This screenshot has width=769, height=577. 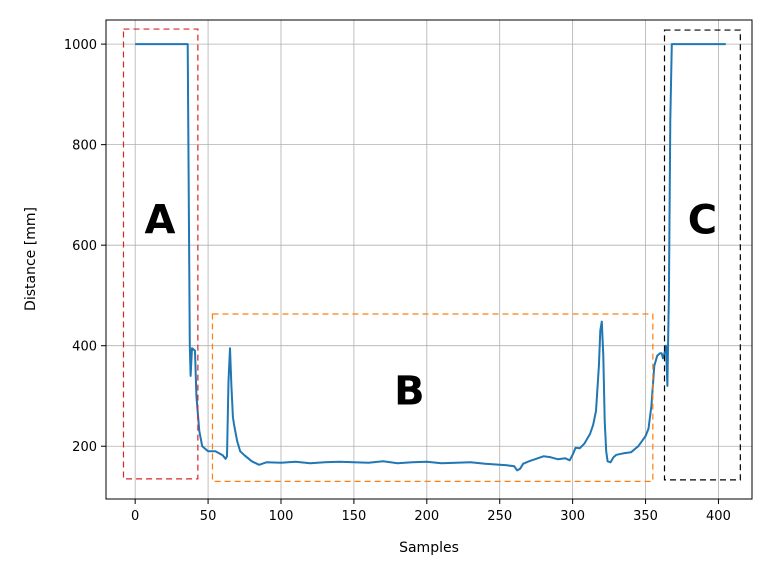 What do you see at coordinates (160, 254) in the screenshot?
I see `region-box-a` at bounding box center [160, 254].